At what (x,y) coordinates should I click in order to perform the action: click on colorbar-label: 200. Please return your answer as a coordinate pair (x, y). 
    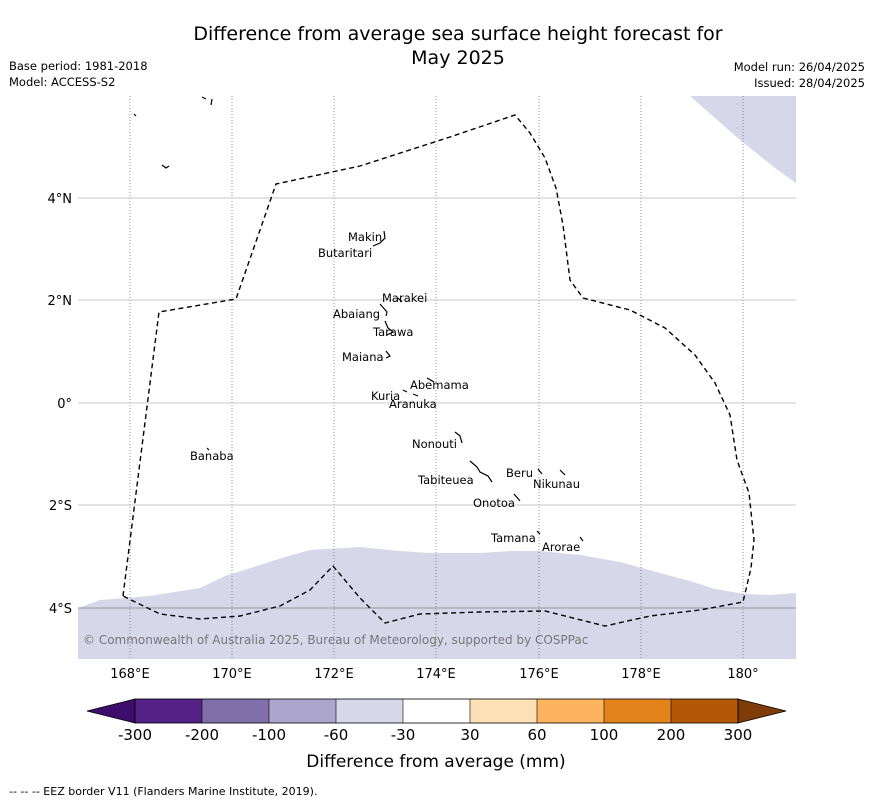
    Looking at the image, I should click on (671, 735).